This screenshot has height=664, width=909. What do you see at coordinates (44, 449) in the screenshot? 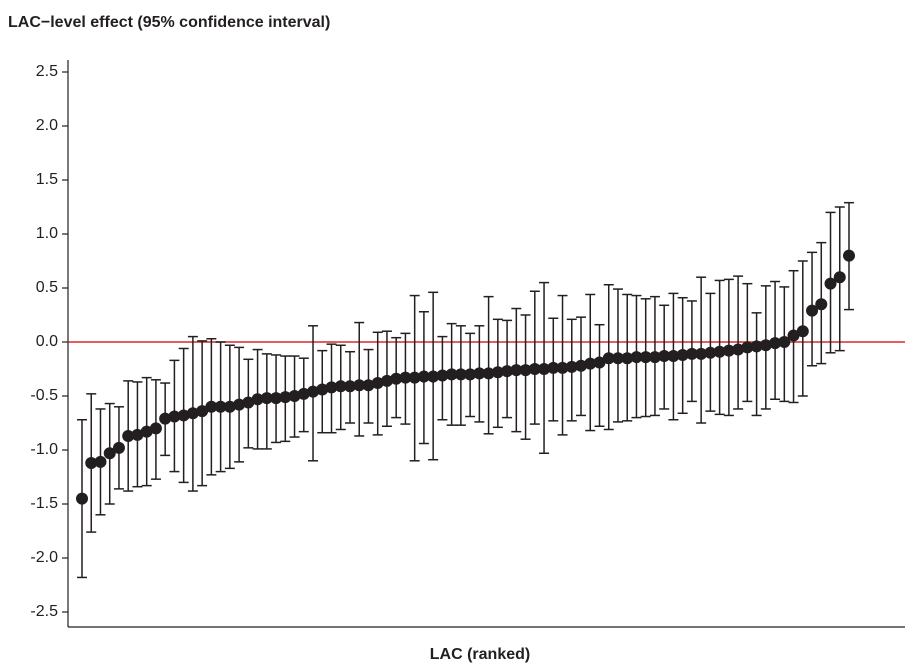
I see `y-tick-label: -1.0` at bounding box center [44, 449].